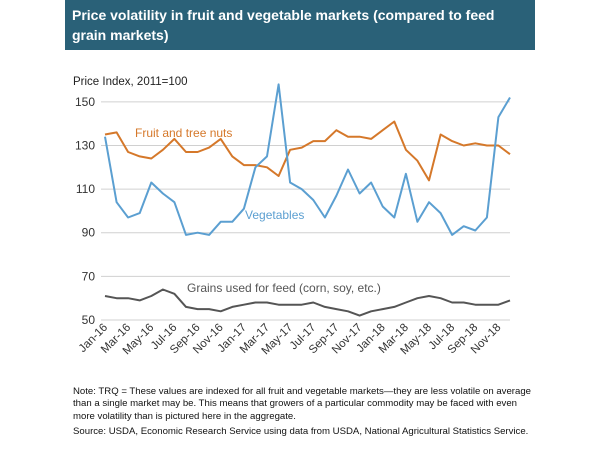  What do you see at coordinates (85, 102) in the screenshot?
I see `y-tick-label: 150` at bounding box center [85, 102].